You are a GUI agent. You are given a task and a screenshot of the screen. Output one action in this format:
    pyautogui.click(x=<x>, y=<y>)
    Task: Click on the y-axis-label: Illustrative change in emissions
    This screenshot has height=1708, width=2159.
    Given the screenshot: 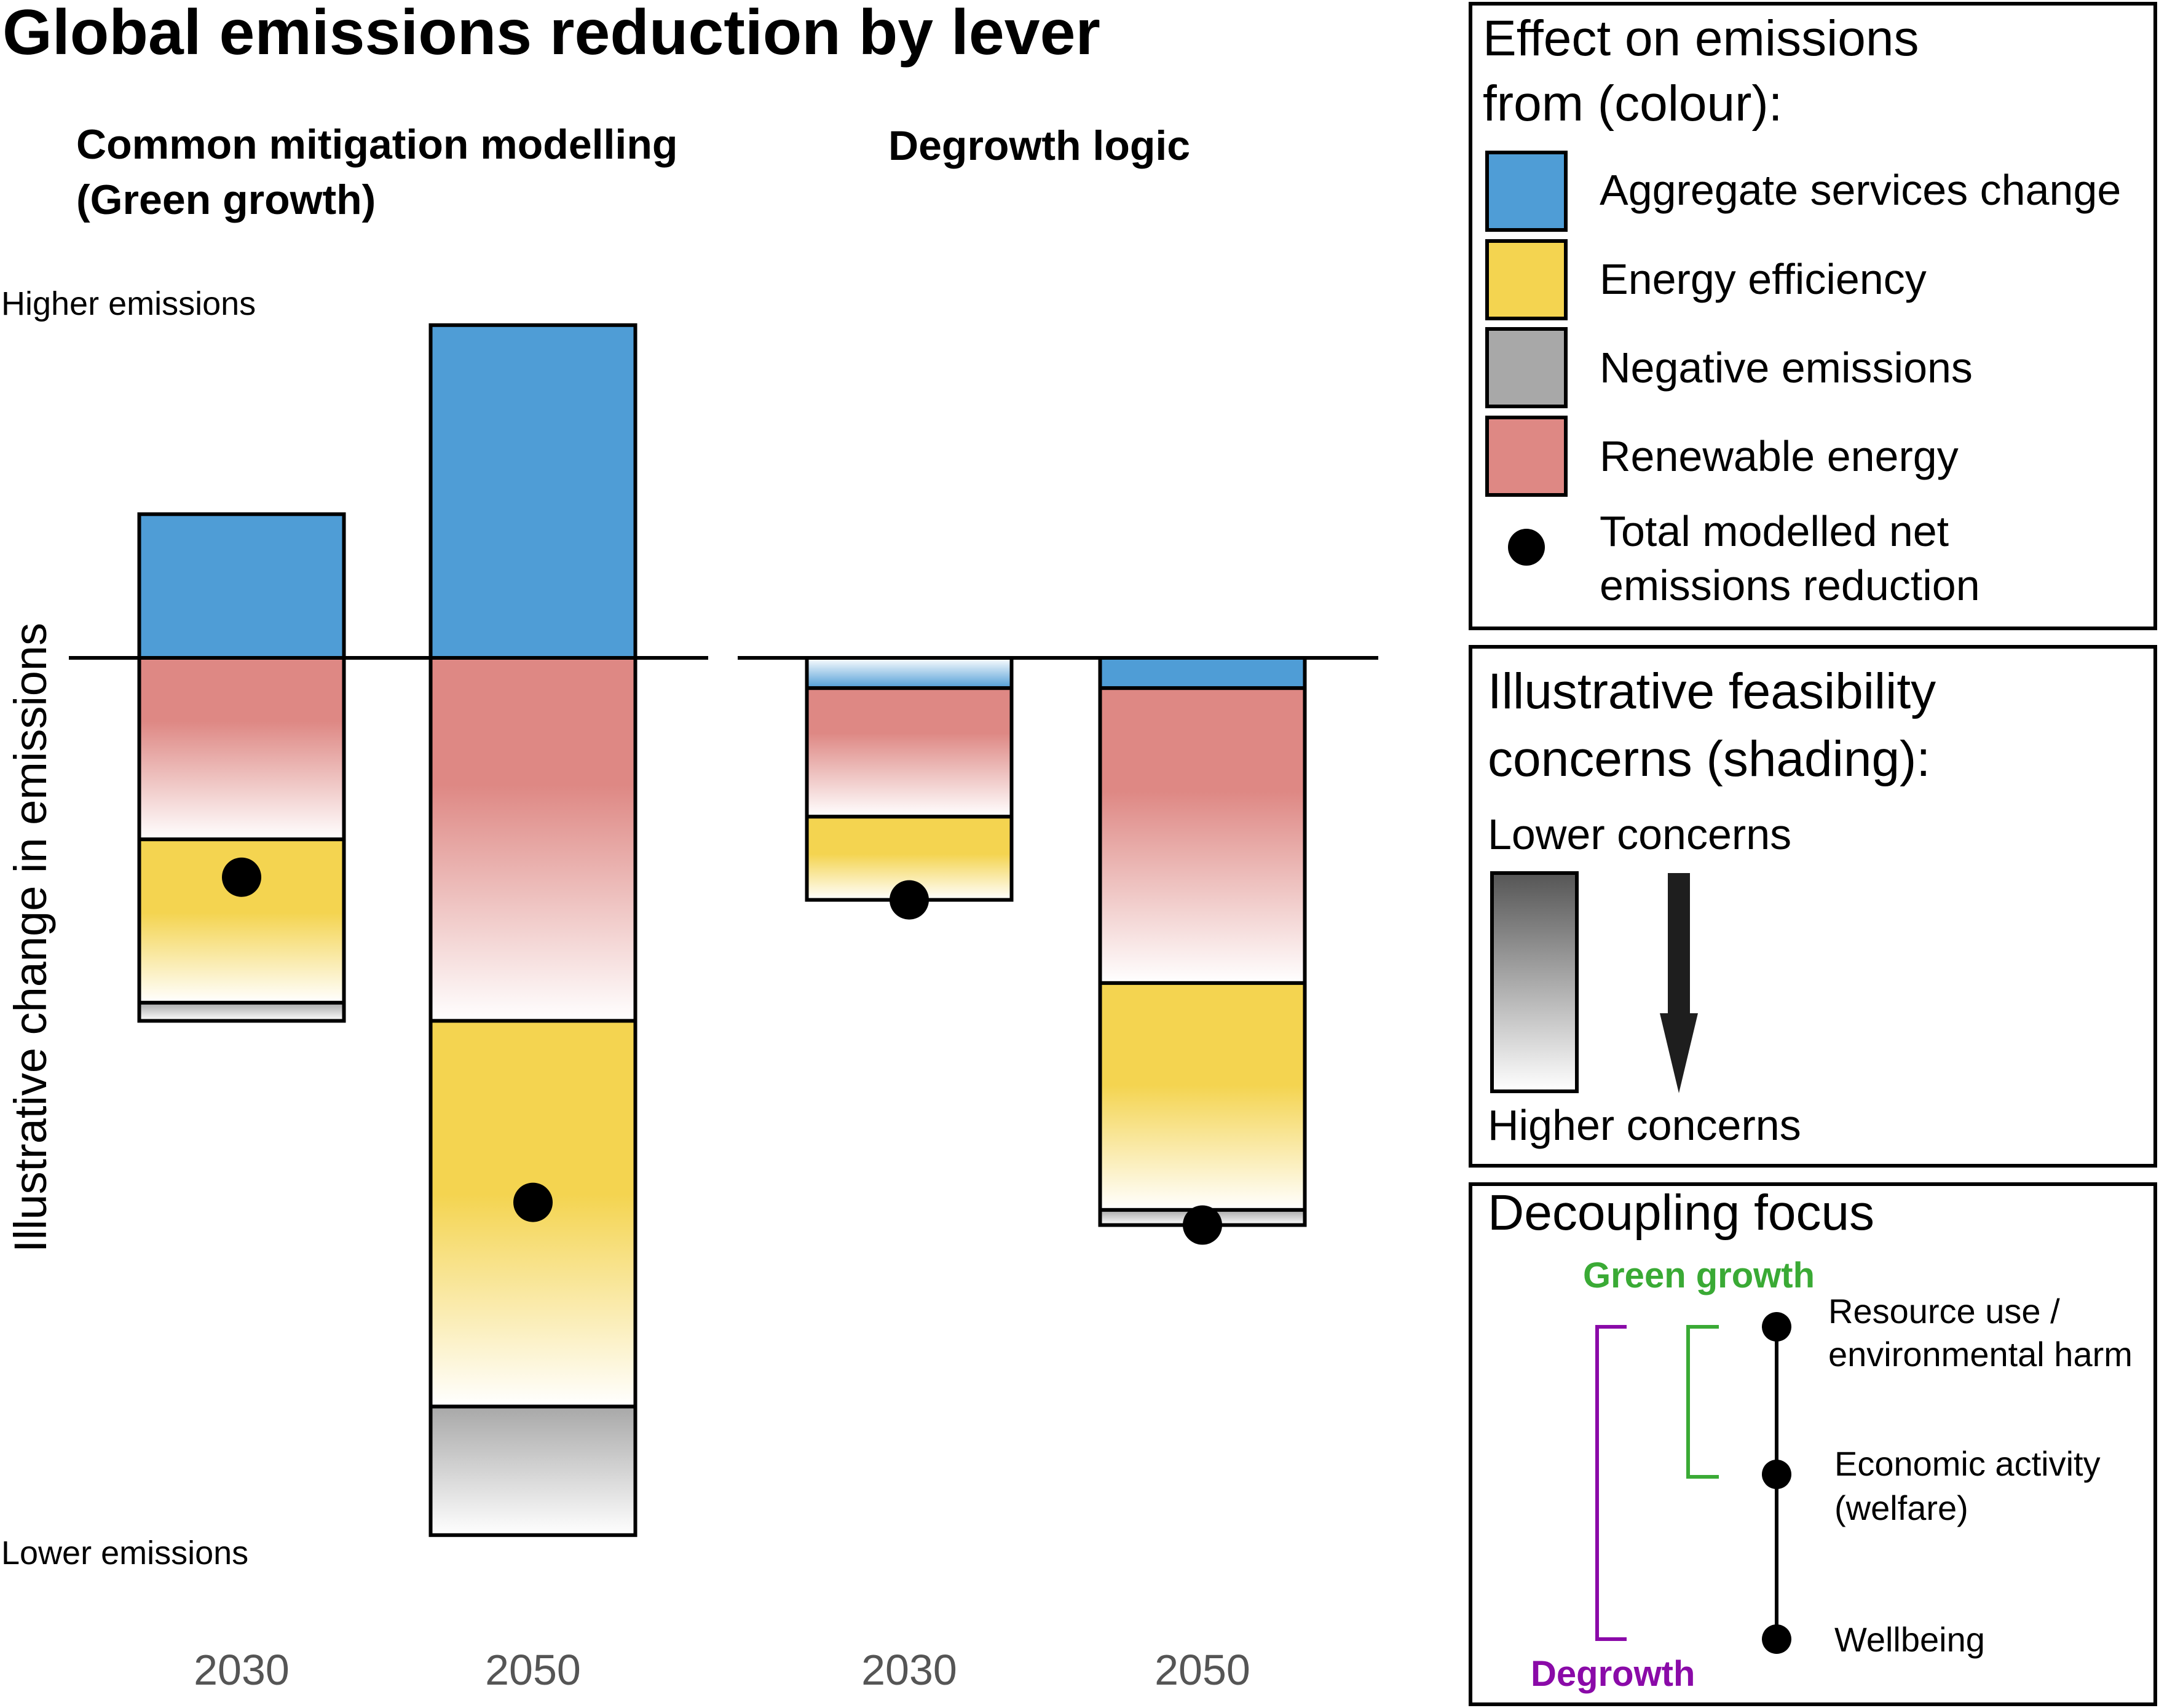 What is the action you would take?
    pyautogui.click(x=30, y=937)
    